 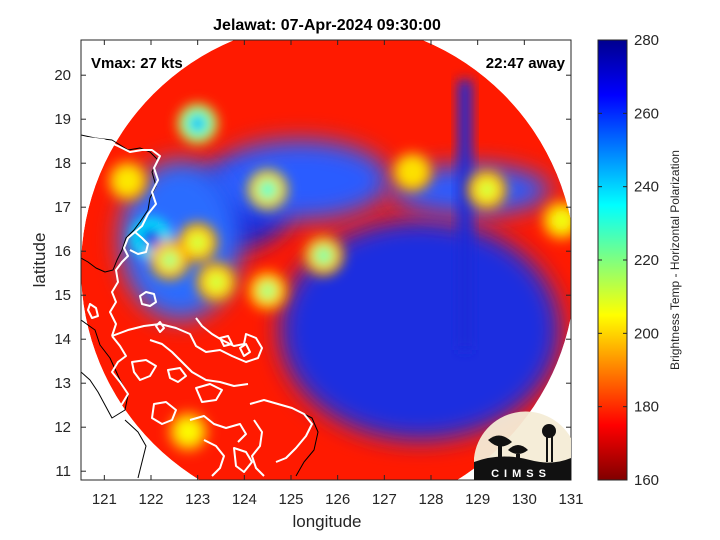 I want to click on x-tick-label: 127, so click(x=384, y=499).